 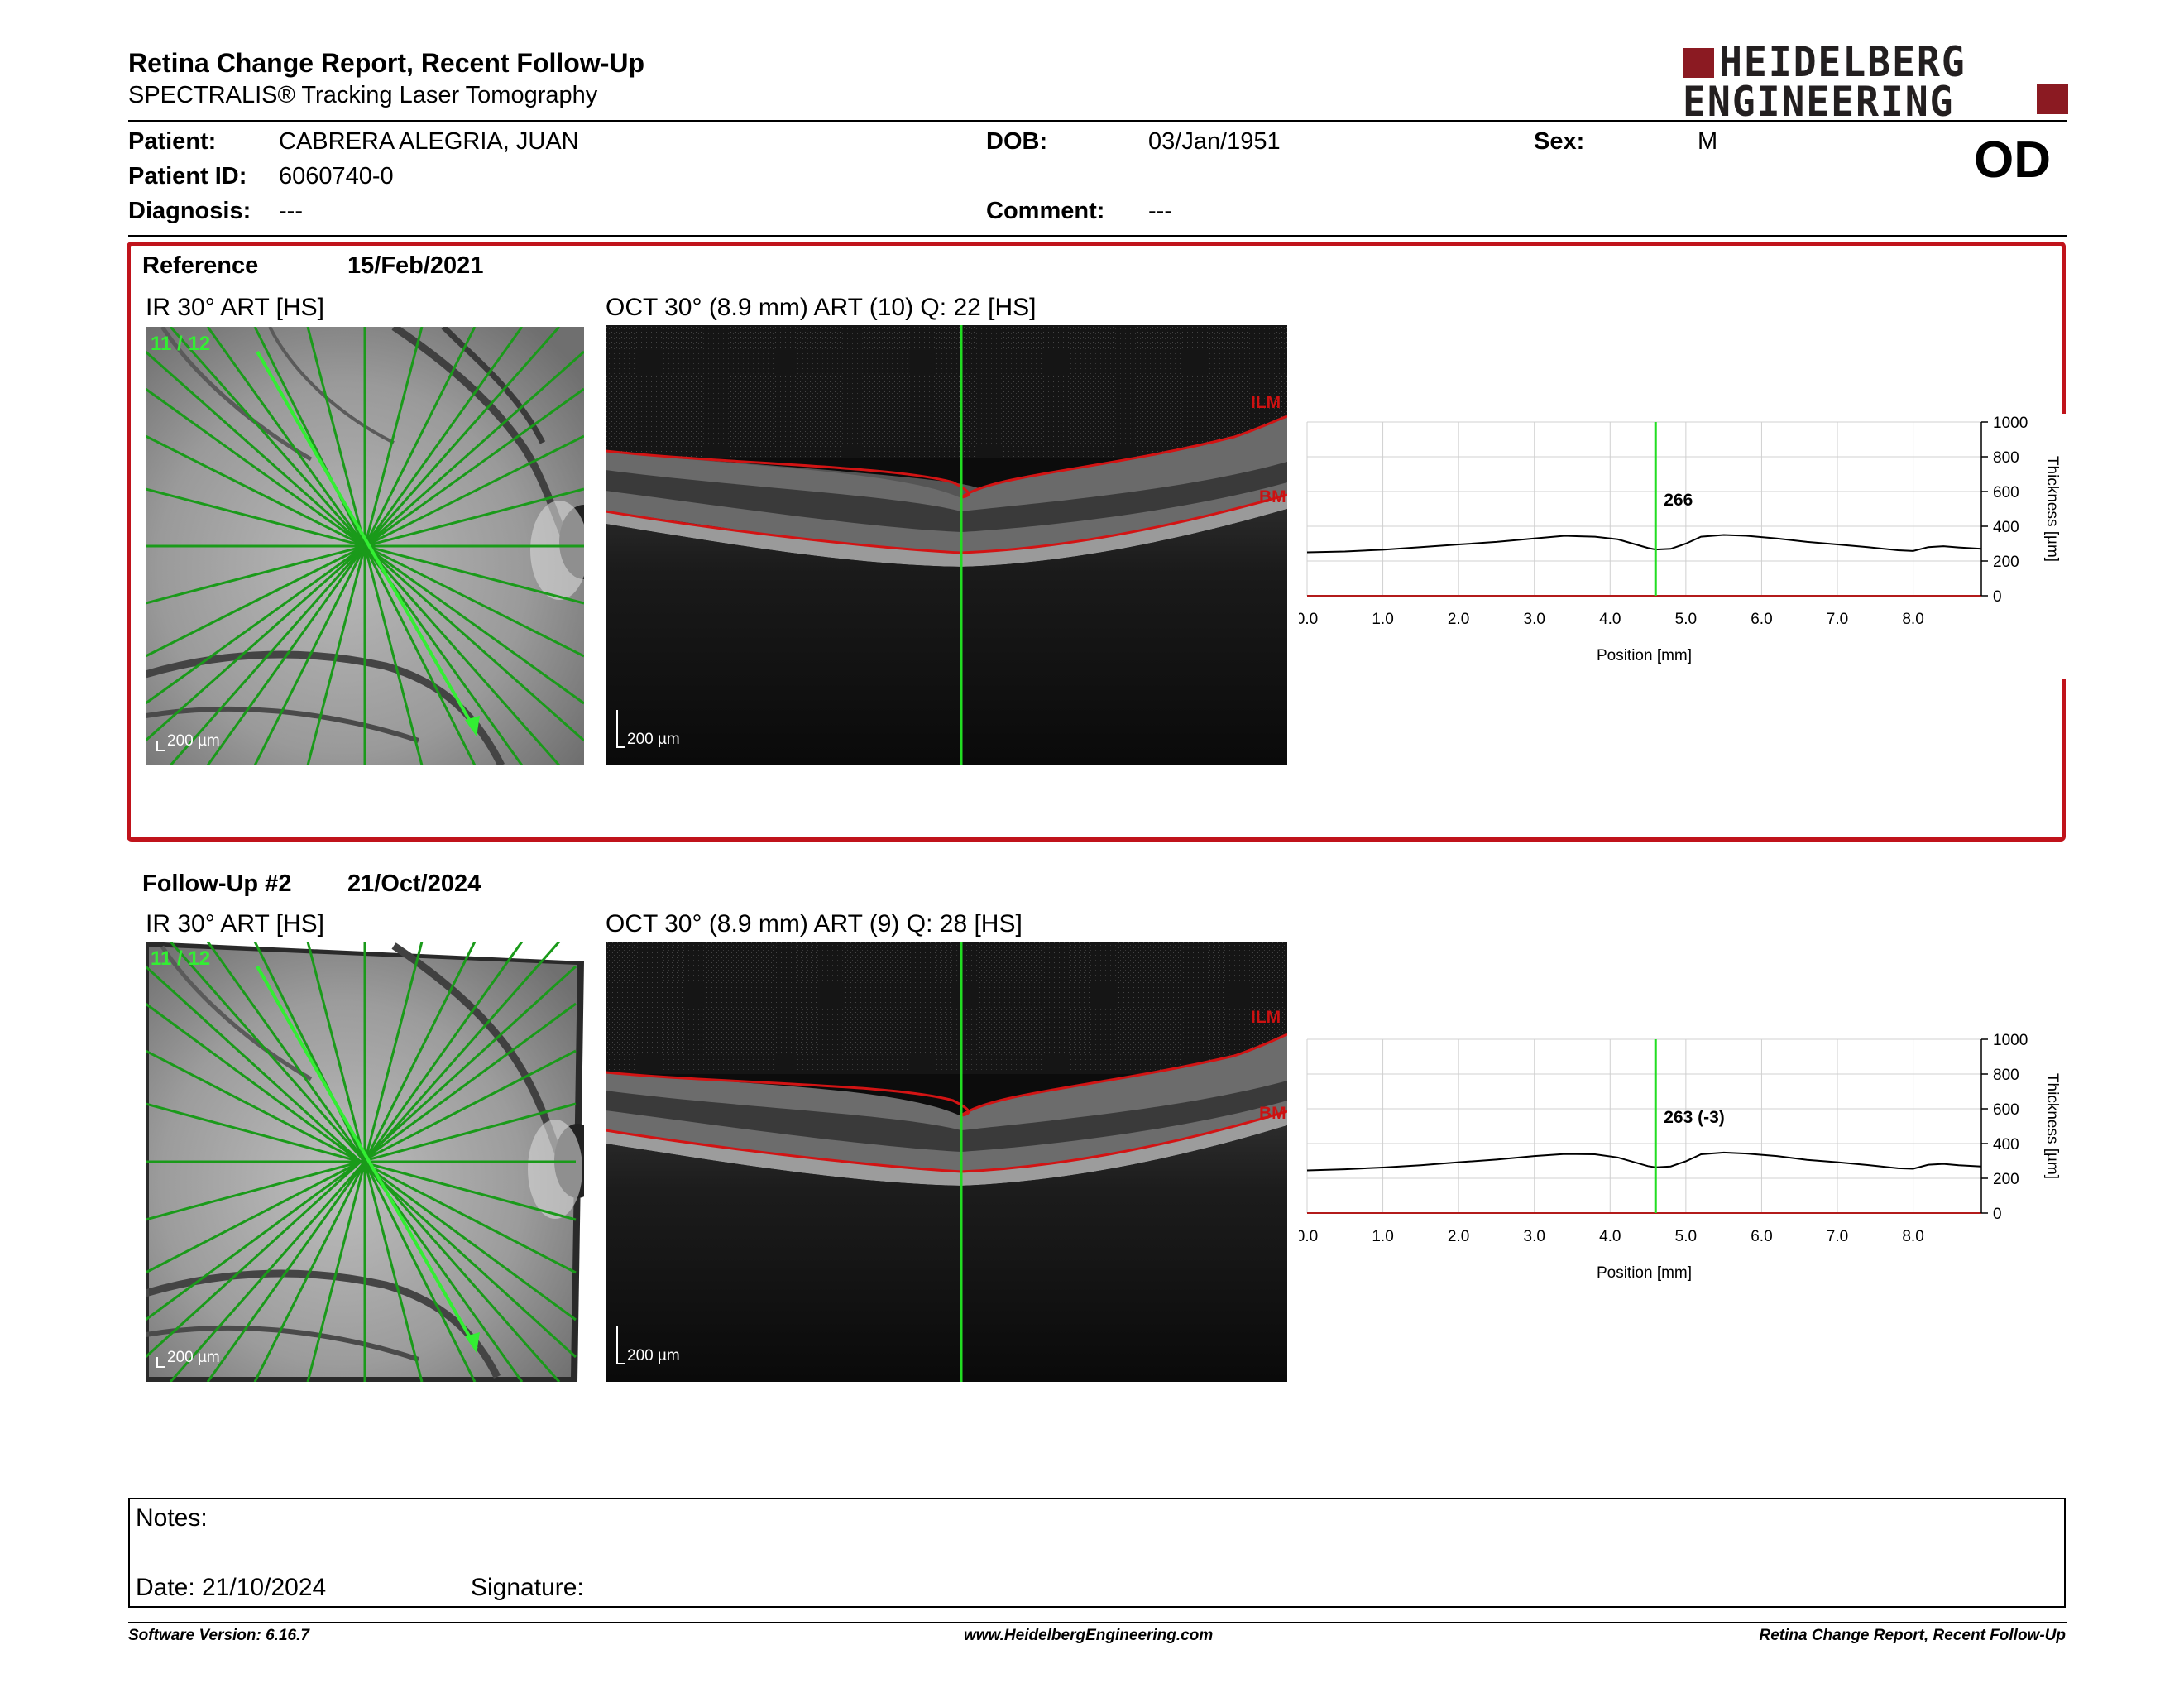 I want to click on comment-label: Comment:, so click(x=1045, y=211).